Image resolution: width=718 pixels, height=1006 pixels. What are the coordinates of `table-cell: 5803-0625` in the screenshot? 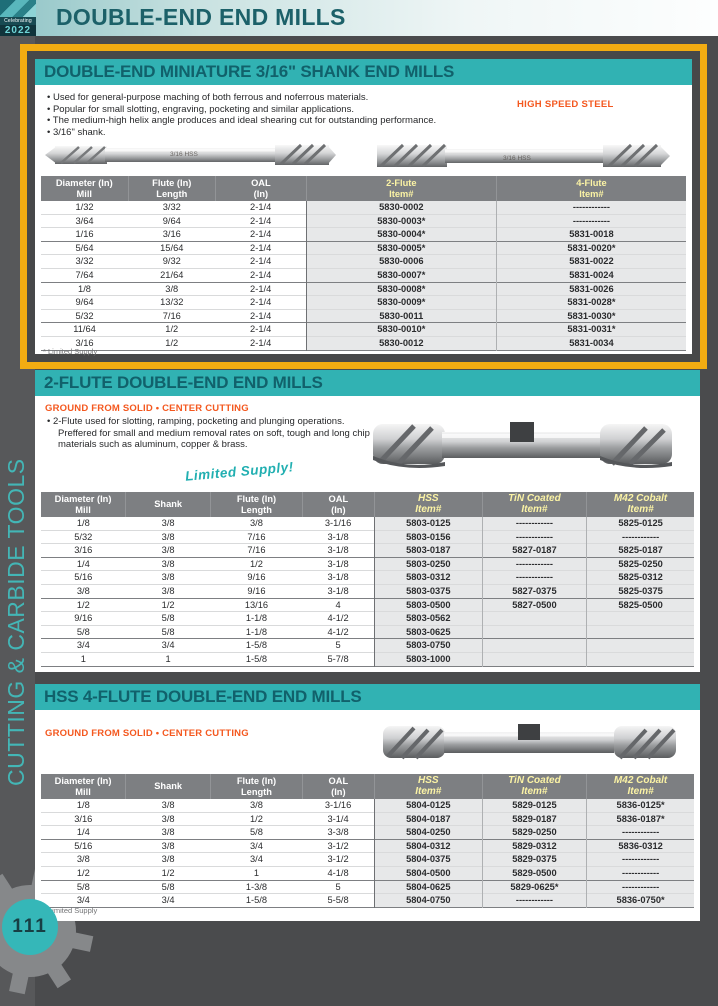 It's located at (428, 631).